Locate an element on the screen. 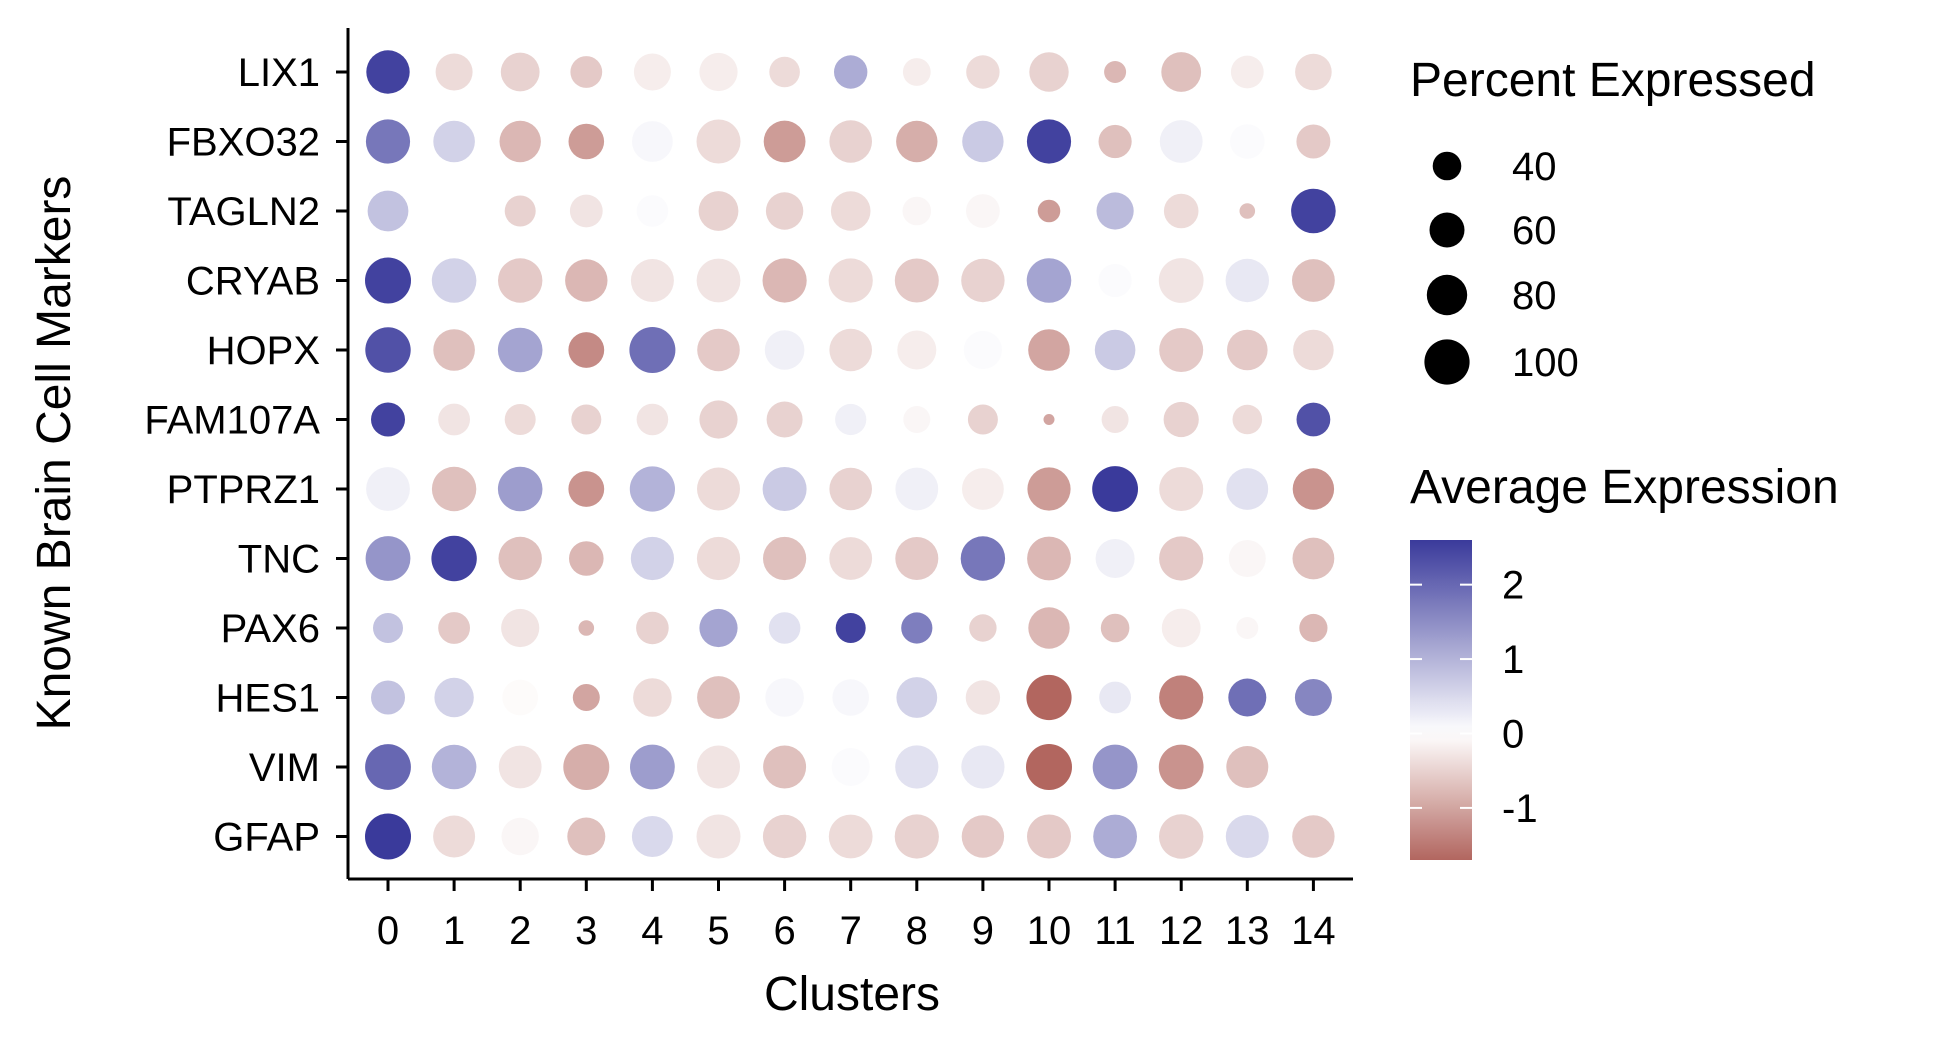 This screenshot has width=1950, height=1050. x-tick-label: 14 is located at coordinates (1313, 931).